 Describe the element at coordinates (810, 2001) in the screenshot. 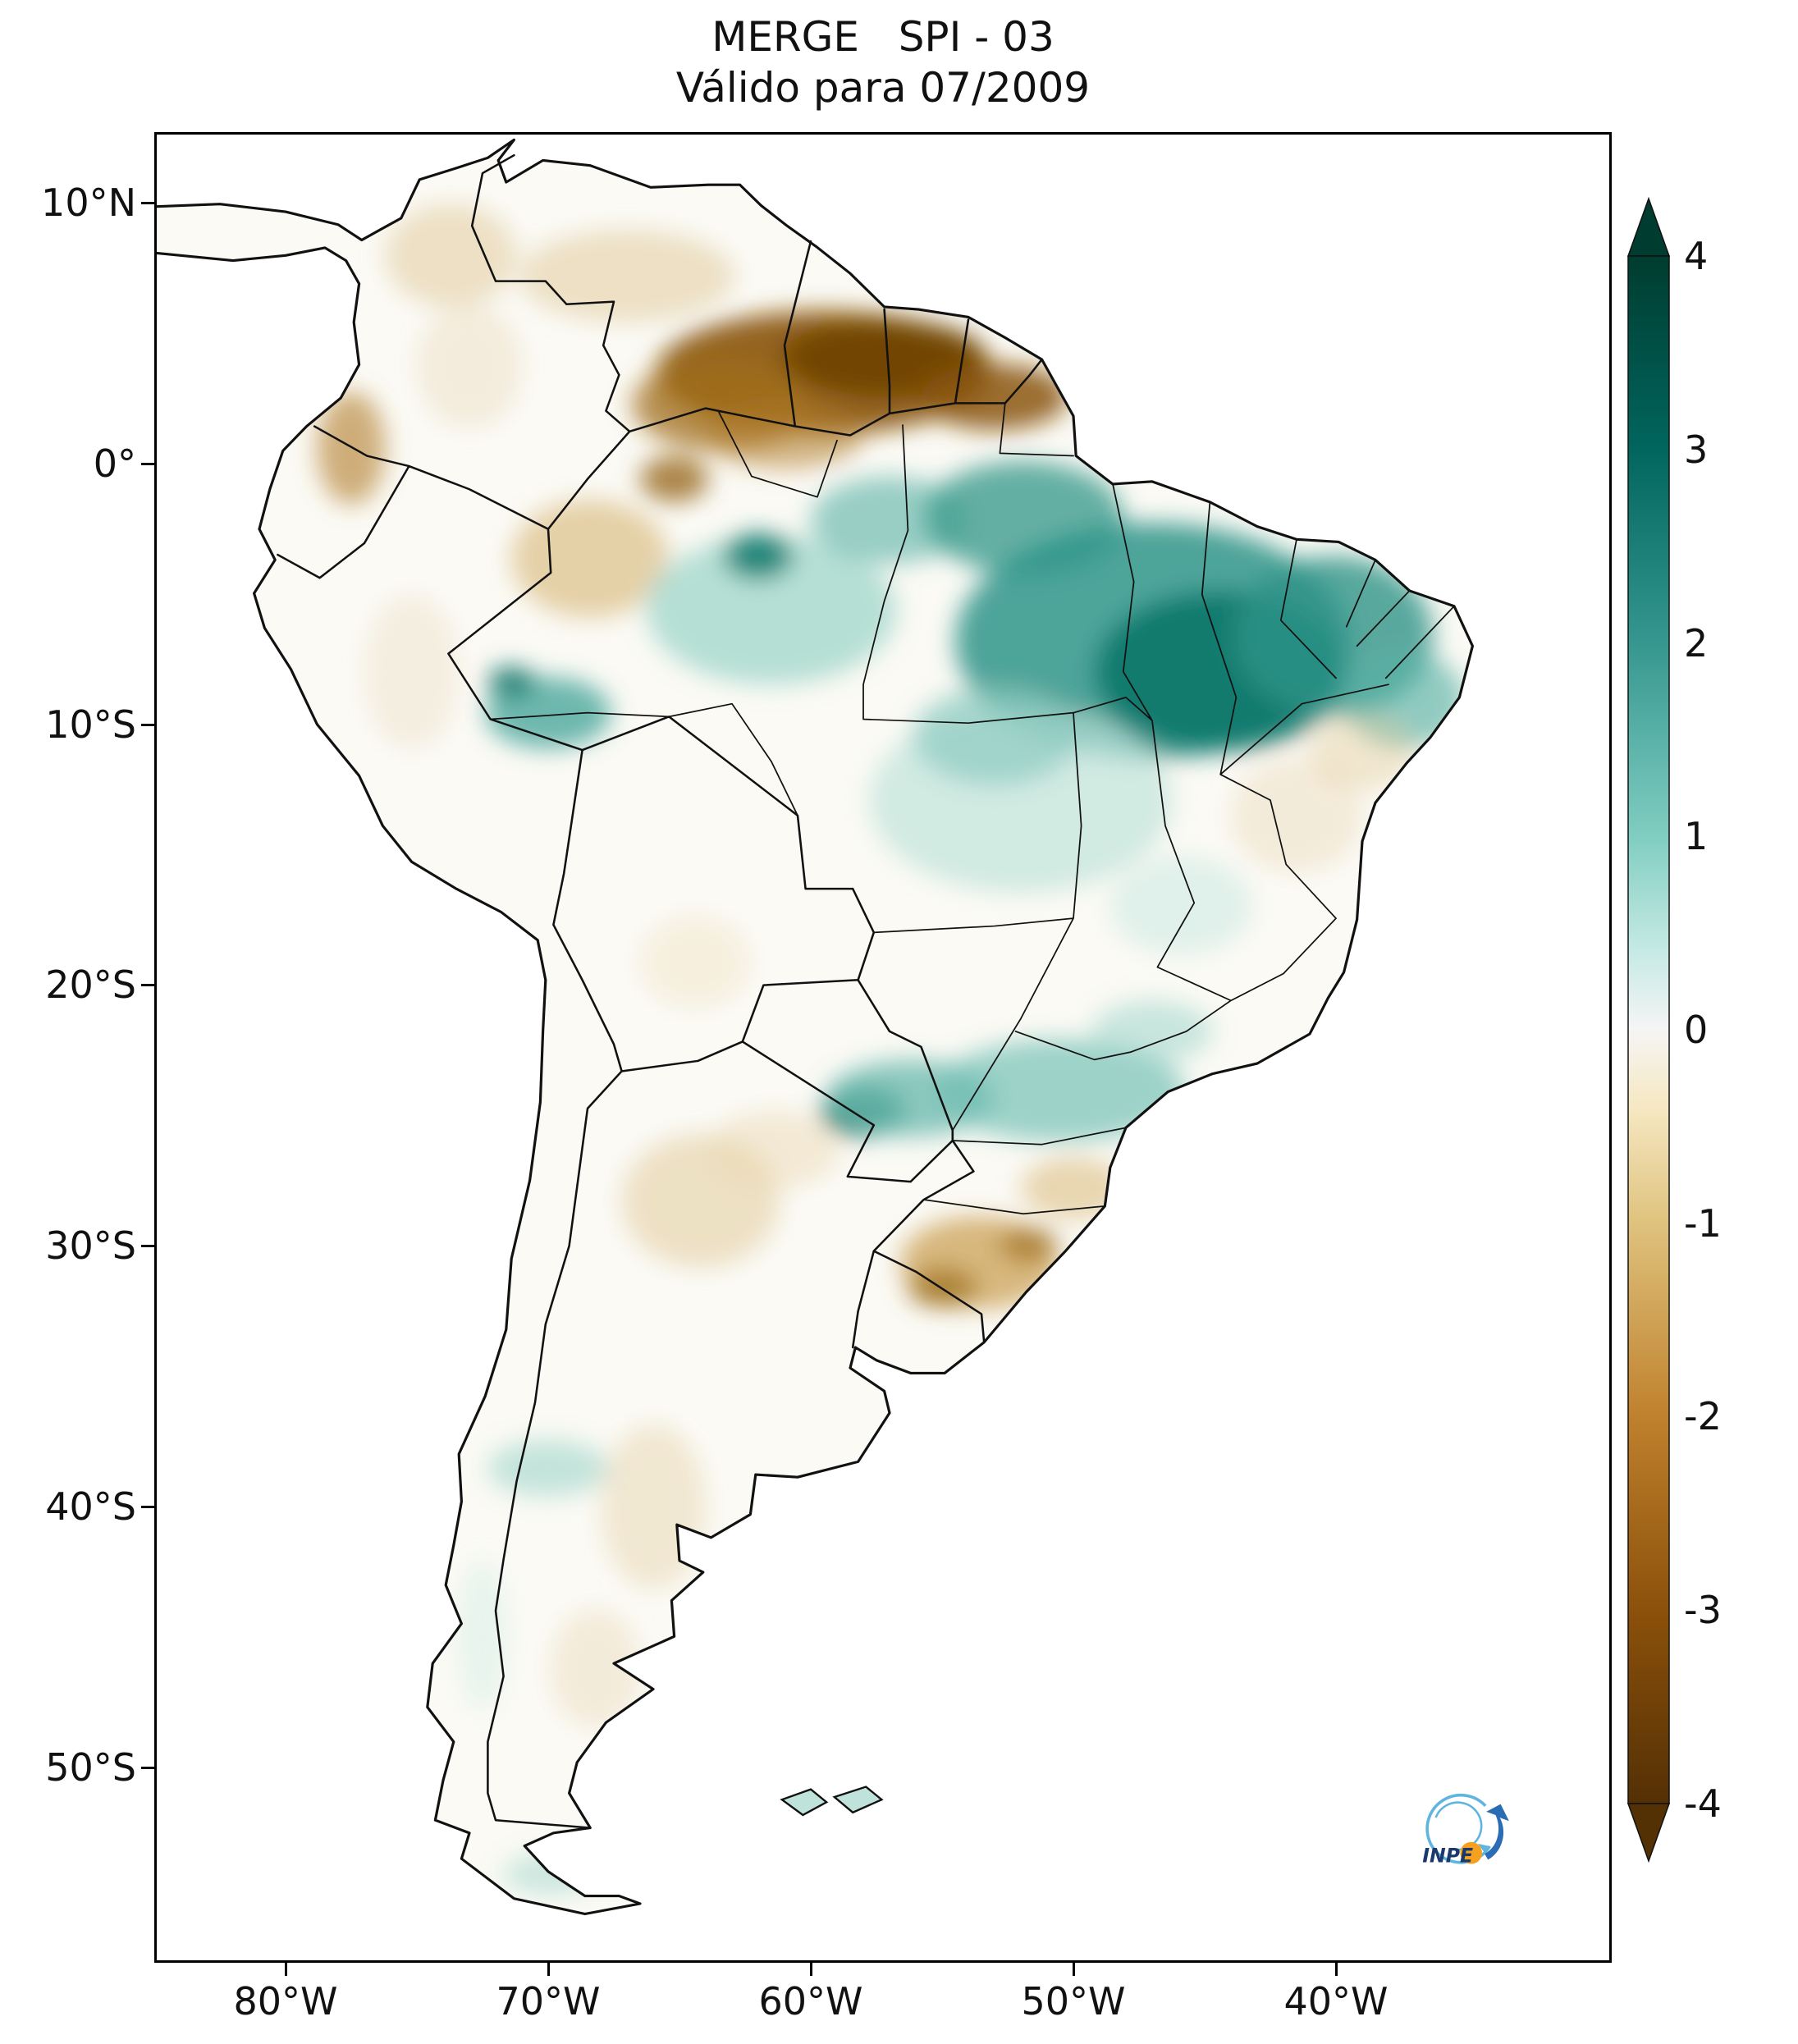

I see `x-tick-label: 60°W` at that location.